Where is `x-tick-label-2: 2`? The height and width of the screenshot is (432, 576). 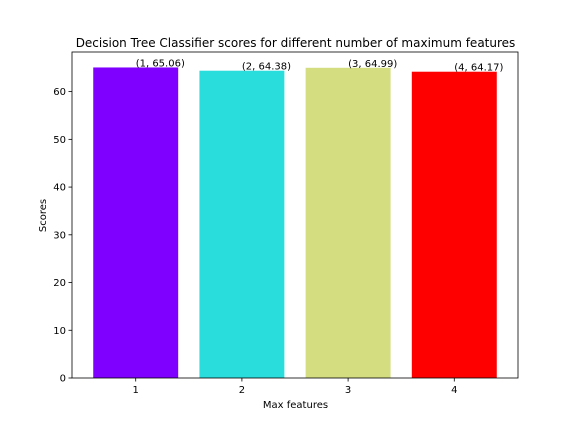 x-tick-label-2: 2 is located at coordinates (242, 390).